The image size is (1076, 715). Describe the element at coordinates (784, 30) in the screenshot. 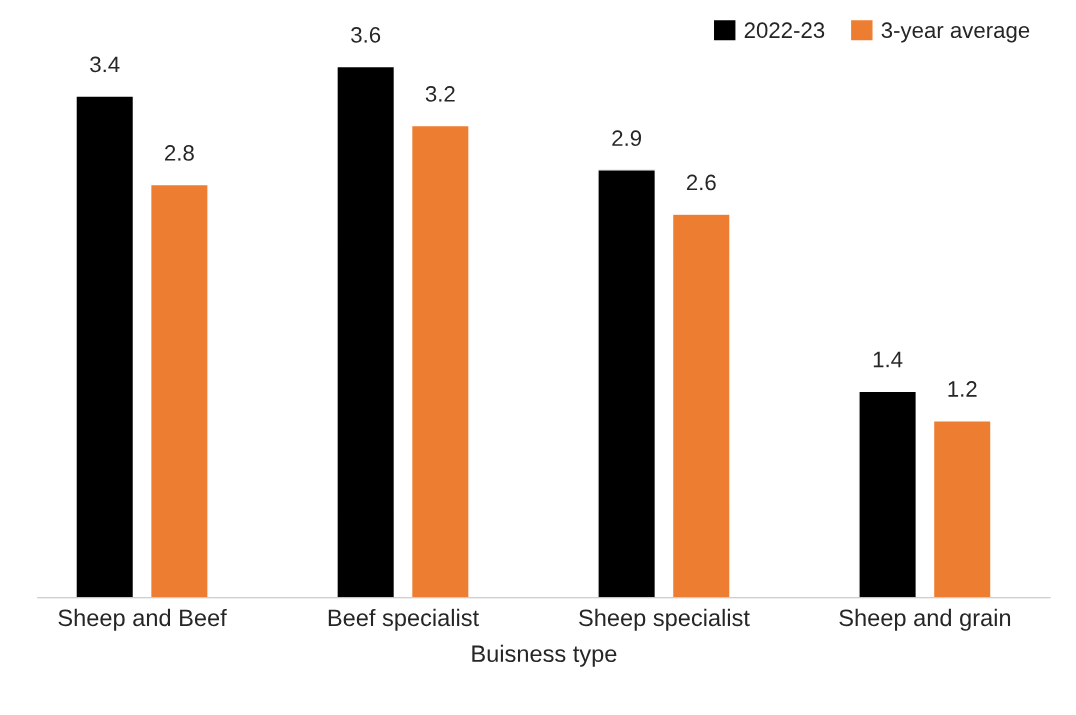

I see `legend-label: 2022-23` at that location.